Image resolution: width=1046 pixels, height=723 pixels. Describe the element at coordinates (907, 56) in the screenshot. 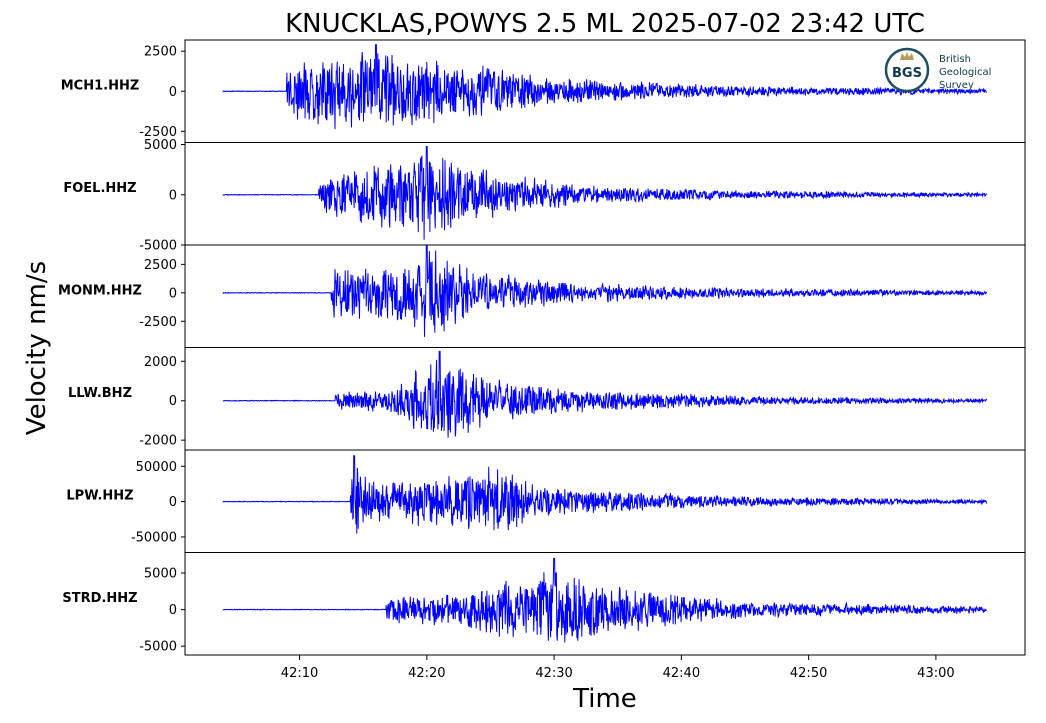

I see `crown-icon` at that location.